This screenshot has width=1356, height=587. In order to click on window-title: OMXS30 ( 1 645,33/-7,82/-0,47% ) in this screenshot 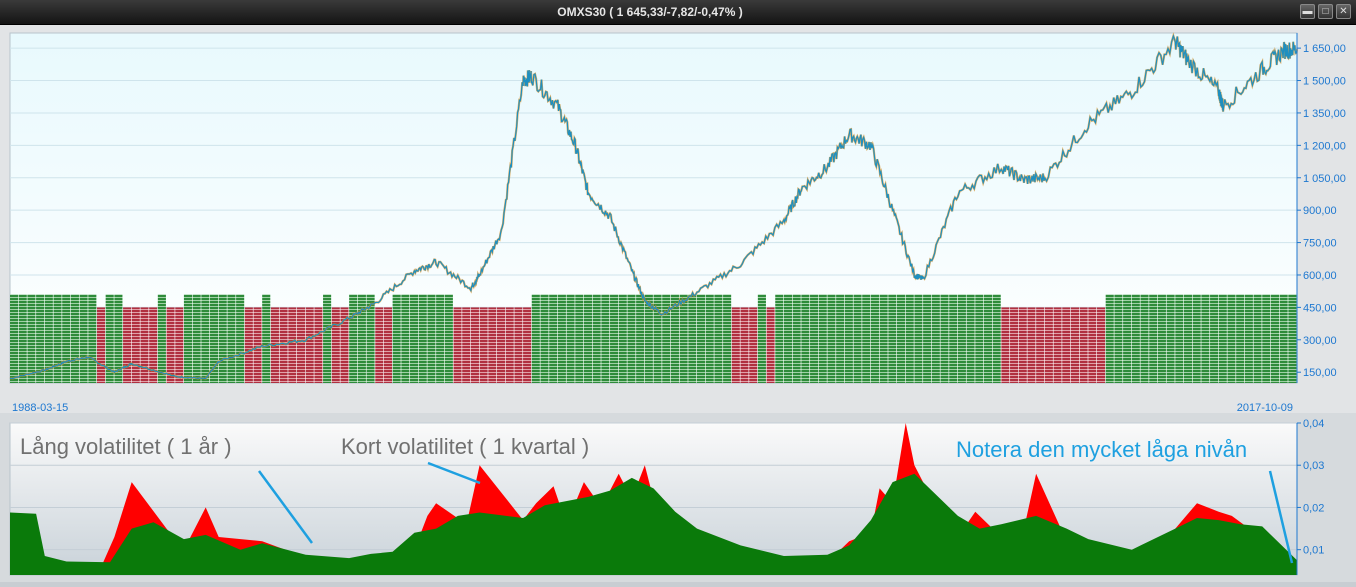, I will do `click(650, 12)`.